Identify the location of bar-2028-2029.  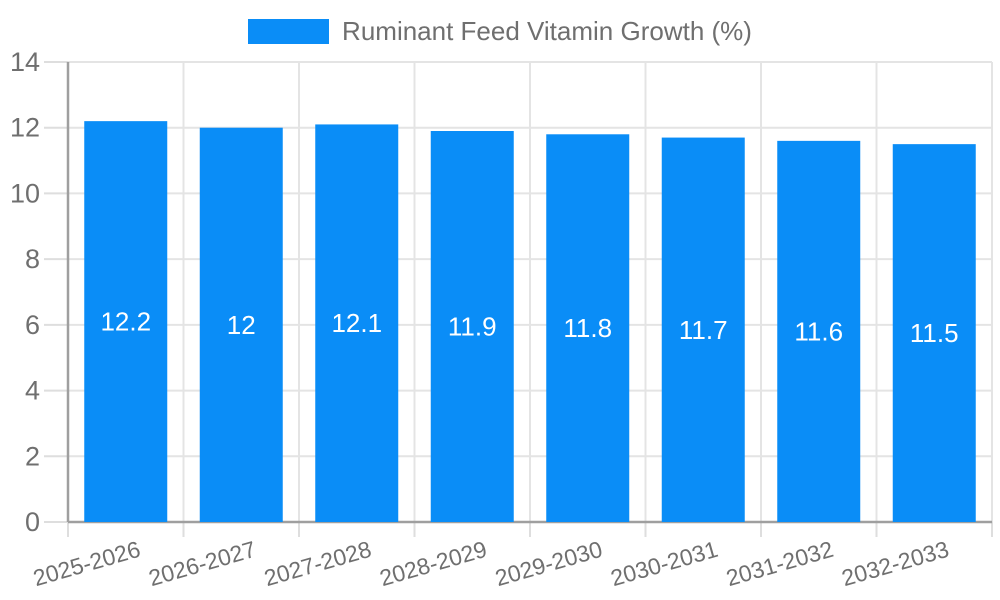
(472, 326).